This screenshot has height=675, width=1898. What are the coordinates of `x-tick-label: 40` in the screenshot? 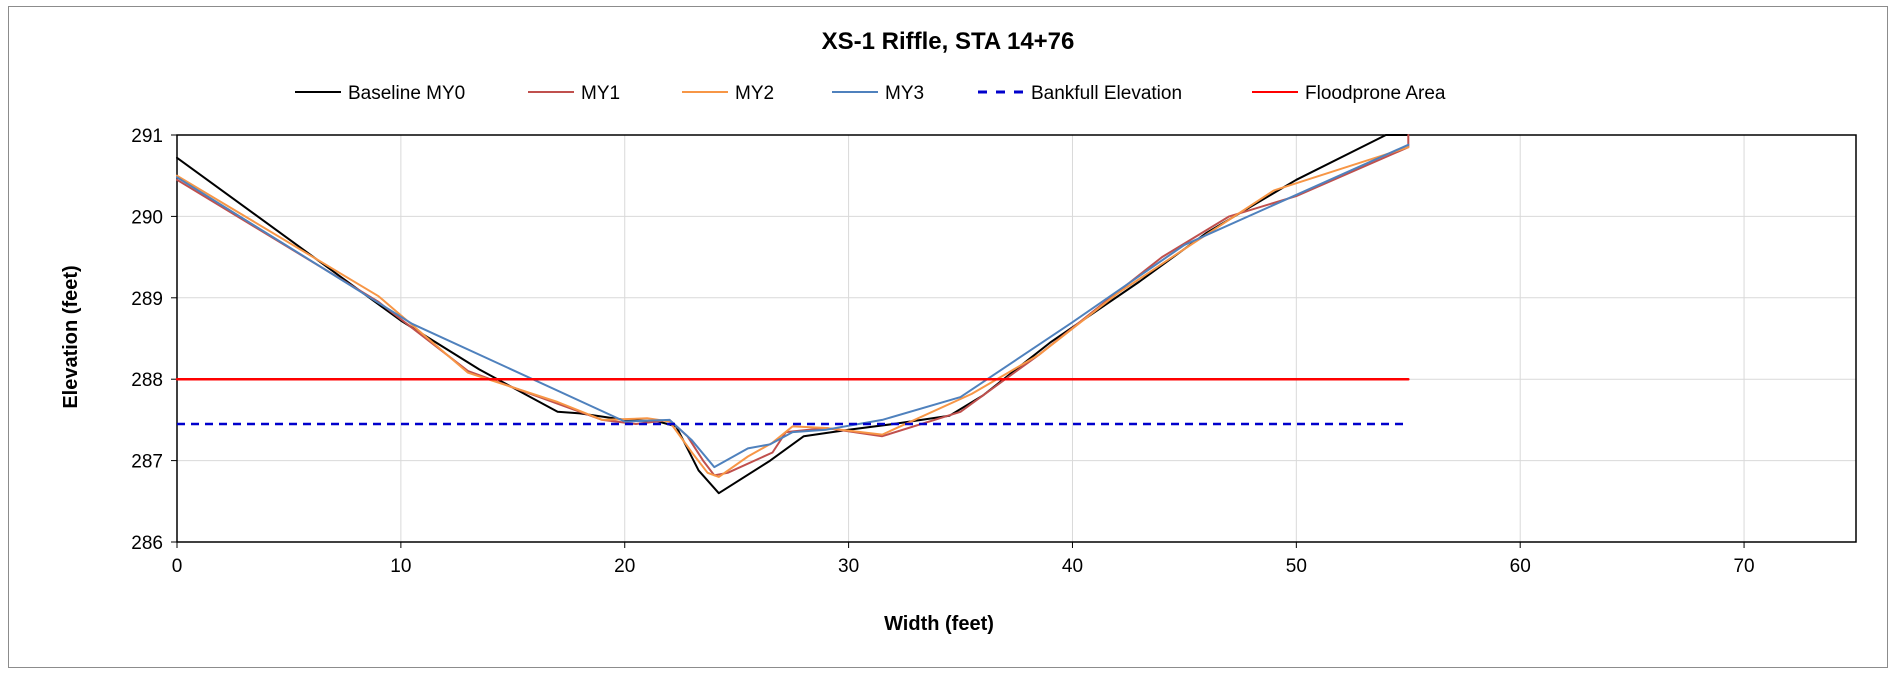 It's located at (1072, 566).